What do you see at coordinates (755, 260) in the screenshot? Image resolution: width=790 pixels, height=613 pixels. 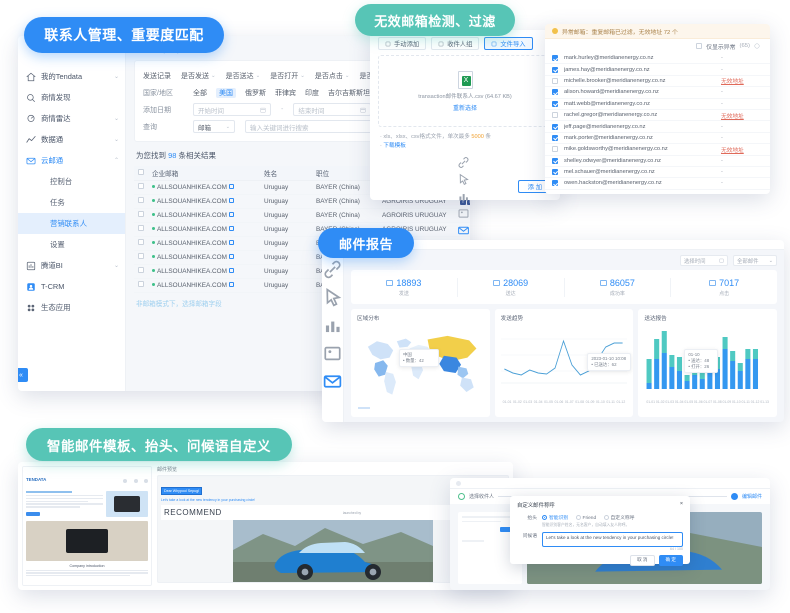 I see `mail-type-select: 全部邮件 ⌄` at bounding box center [755, 260].